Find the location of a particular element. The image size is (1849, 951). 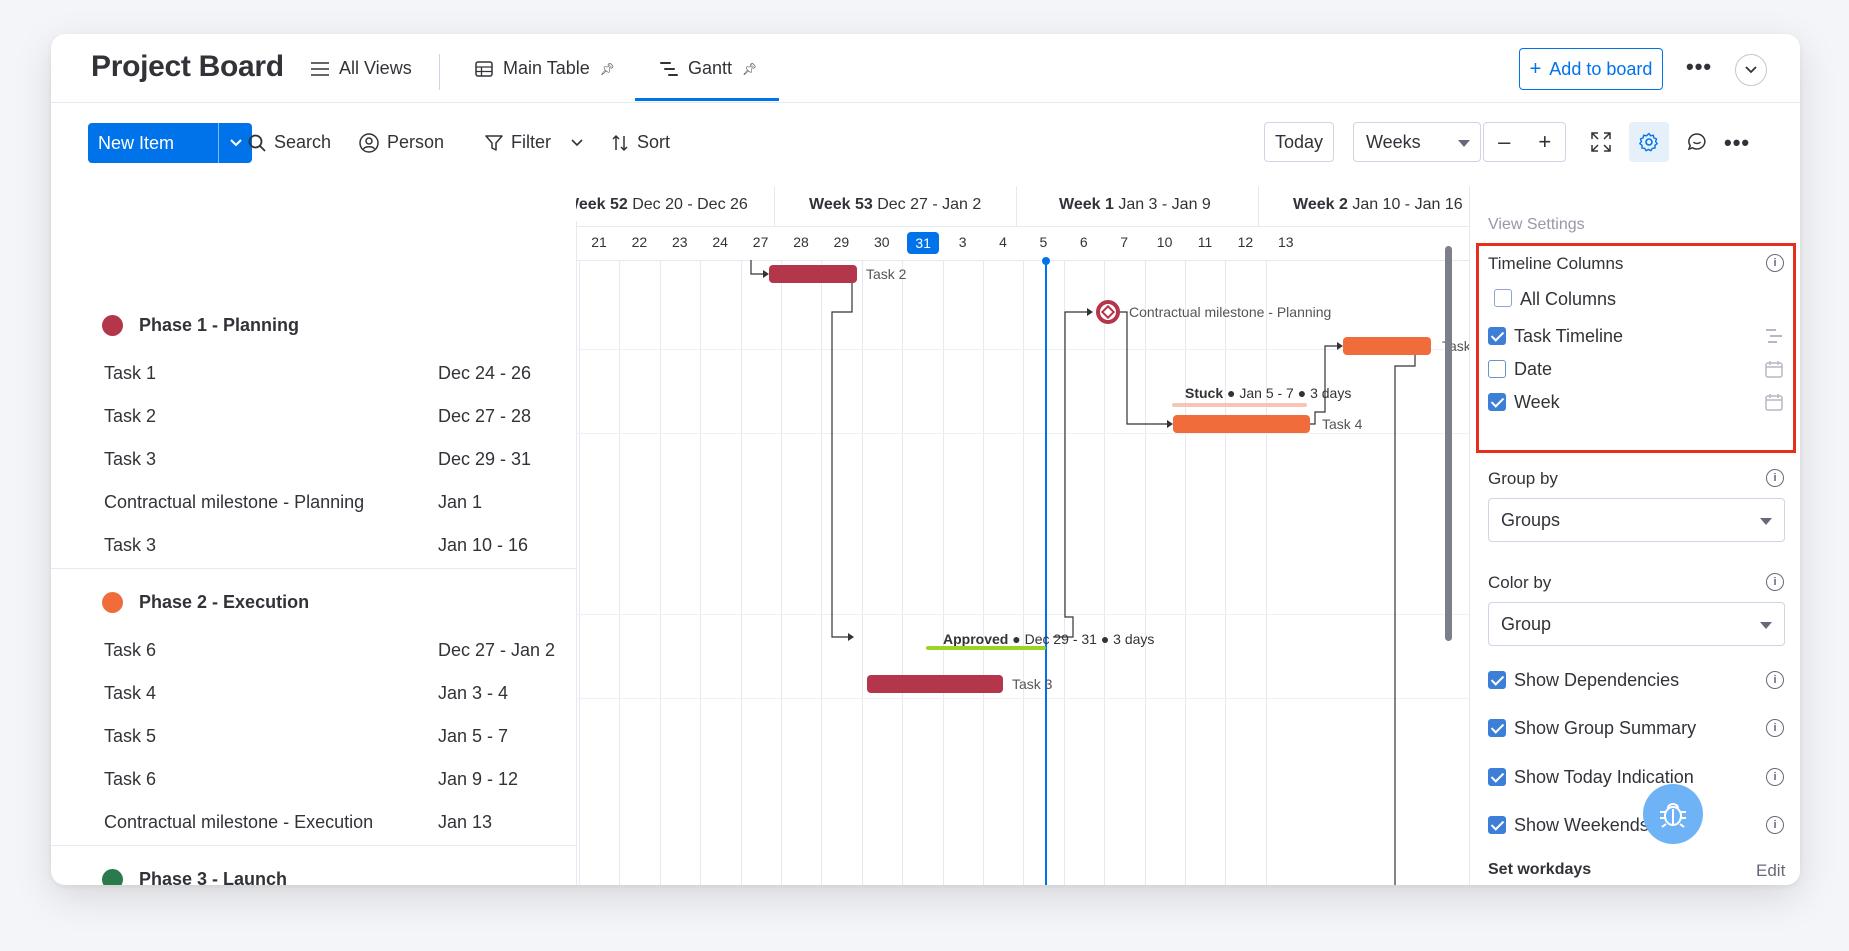

bar-label: Task 2 is located at coordinates (886, 274).